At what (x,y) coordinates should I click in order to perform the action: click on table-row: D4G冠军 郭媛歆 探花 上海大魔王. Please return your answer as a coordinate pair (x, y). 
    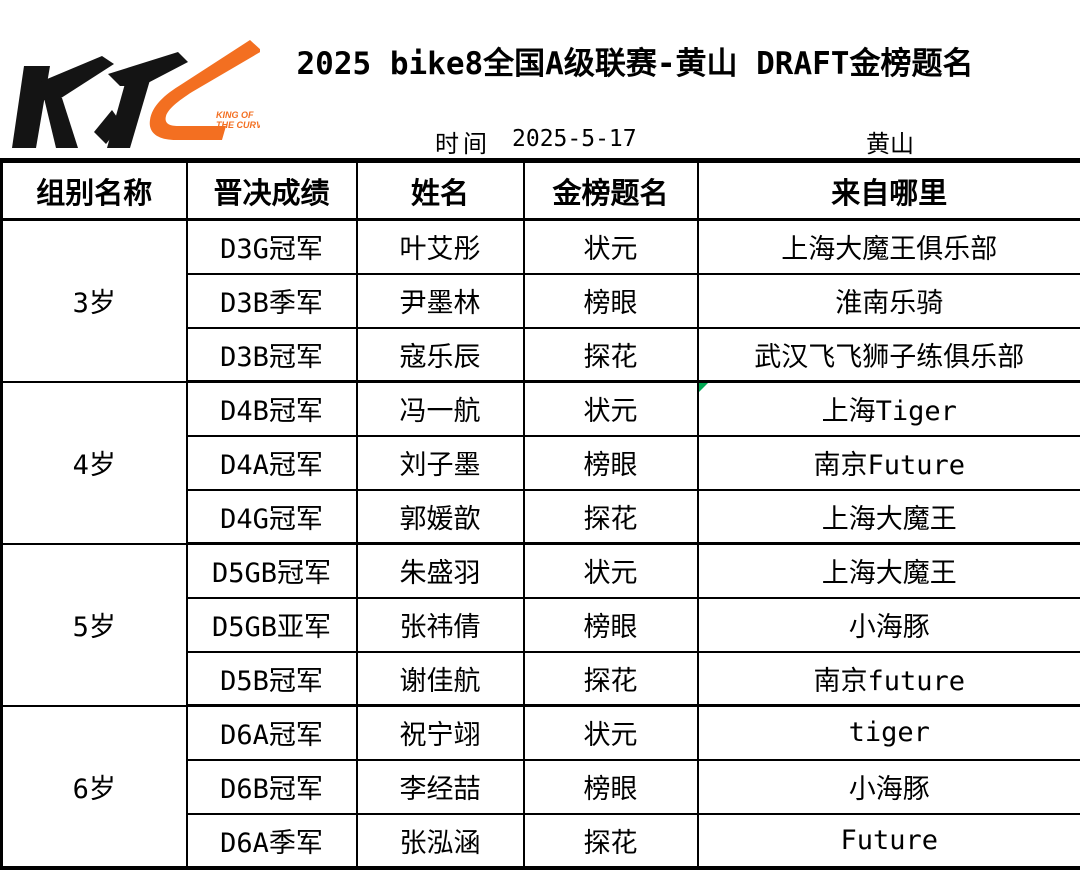
    Looking at the image, I should click on (541, 516).